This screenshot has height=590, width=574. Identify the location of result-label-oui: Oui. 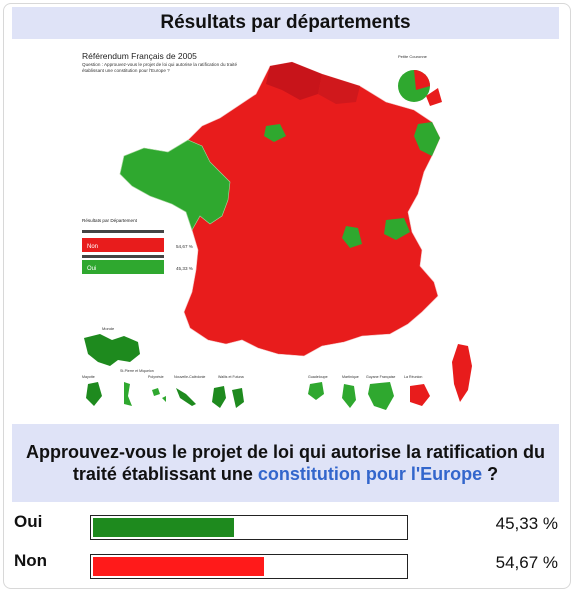
(28, 521).